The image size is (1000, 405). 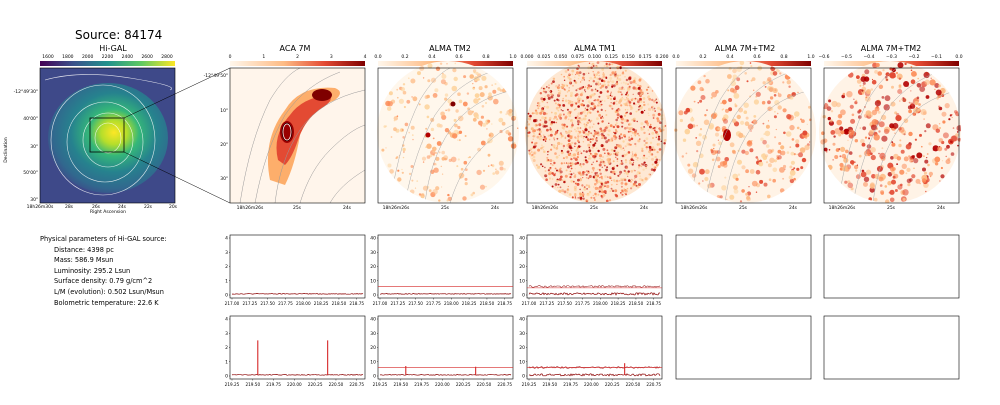 I want to click on panel-title-alma-tm2: ALMA TM2, so click(x=450, y=48).